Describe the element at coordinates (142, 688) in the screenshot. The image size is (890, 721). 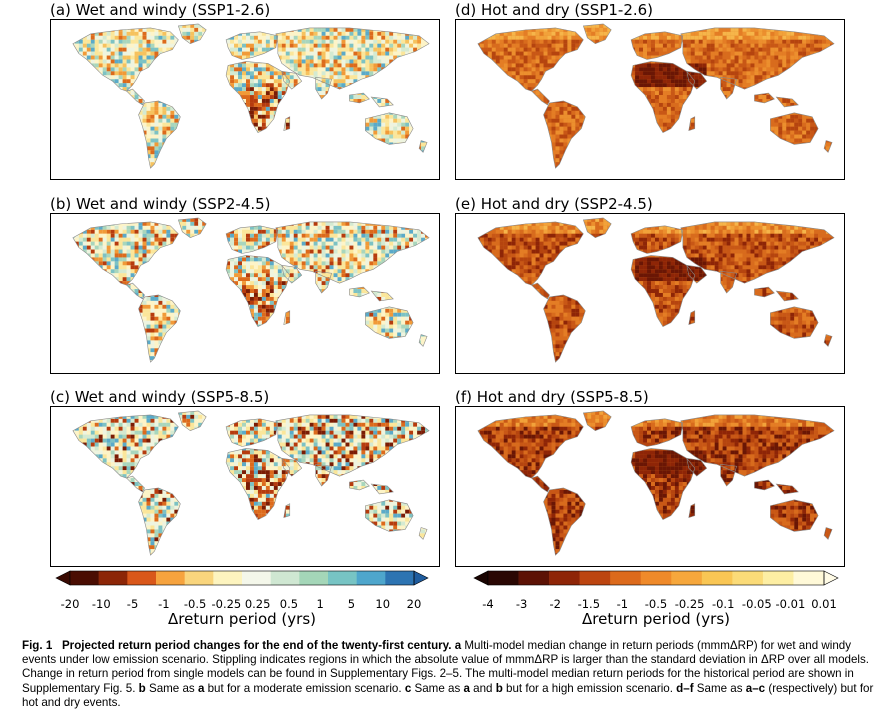
I see `caption-label-b: b` at that location.